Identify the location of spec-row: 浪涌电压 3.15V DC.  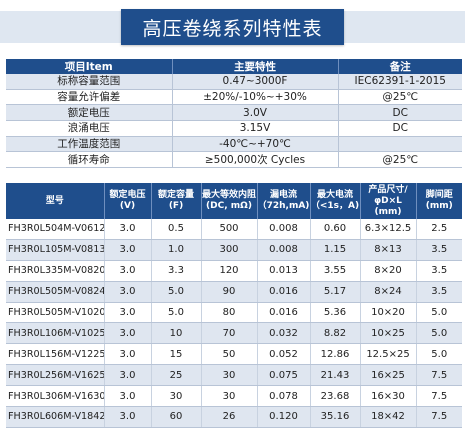
(234, 128).